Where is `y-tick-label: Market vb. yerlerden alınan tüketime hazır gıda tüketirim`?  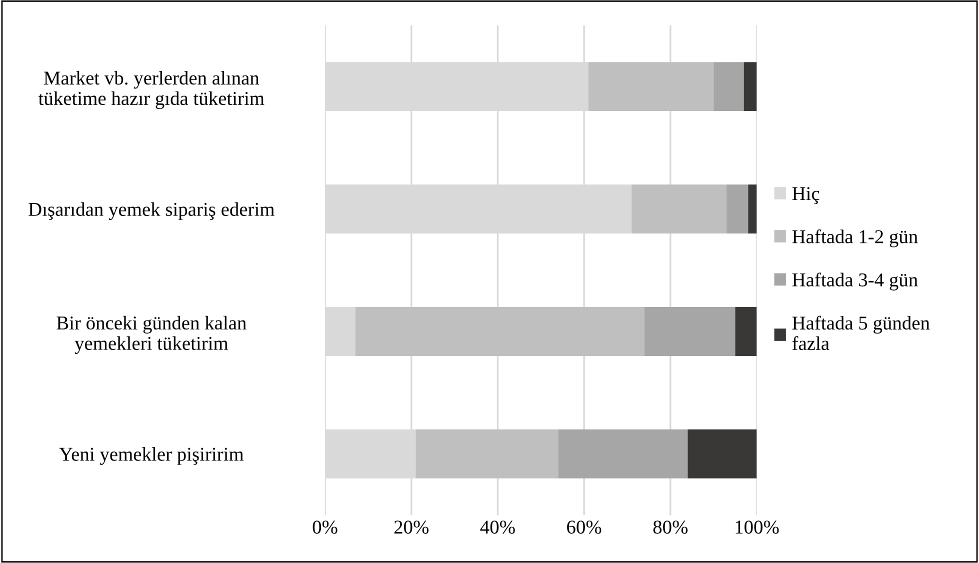
y-tick-label: Market vb. yerlerden alınan tüketime hazır gıda tüketirim is located at coordinates (151, 90).